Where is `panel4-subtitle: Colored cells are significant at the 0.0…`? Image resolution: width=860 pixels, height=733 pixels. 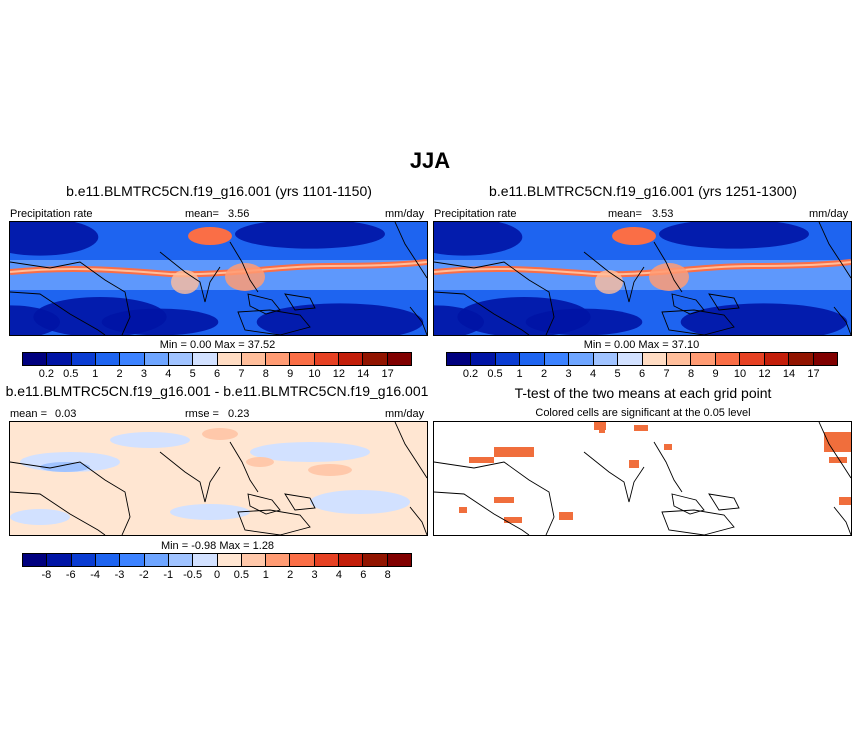 panel4-subtitle: Colored cells are significant at the 0.0… is located at coordinates (643, 413).